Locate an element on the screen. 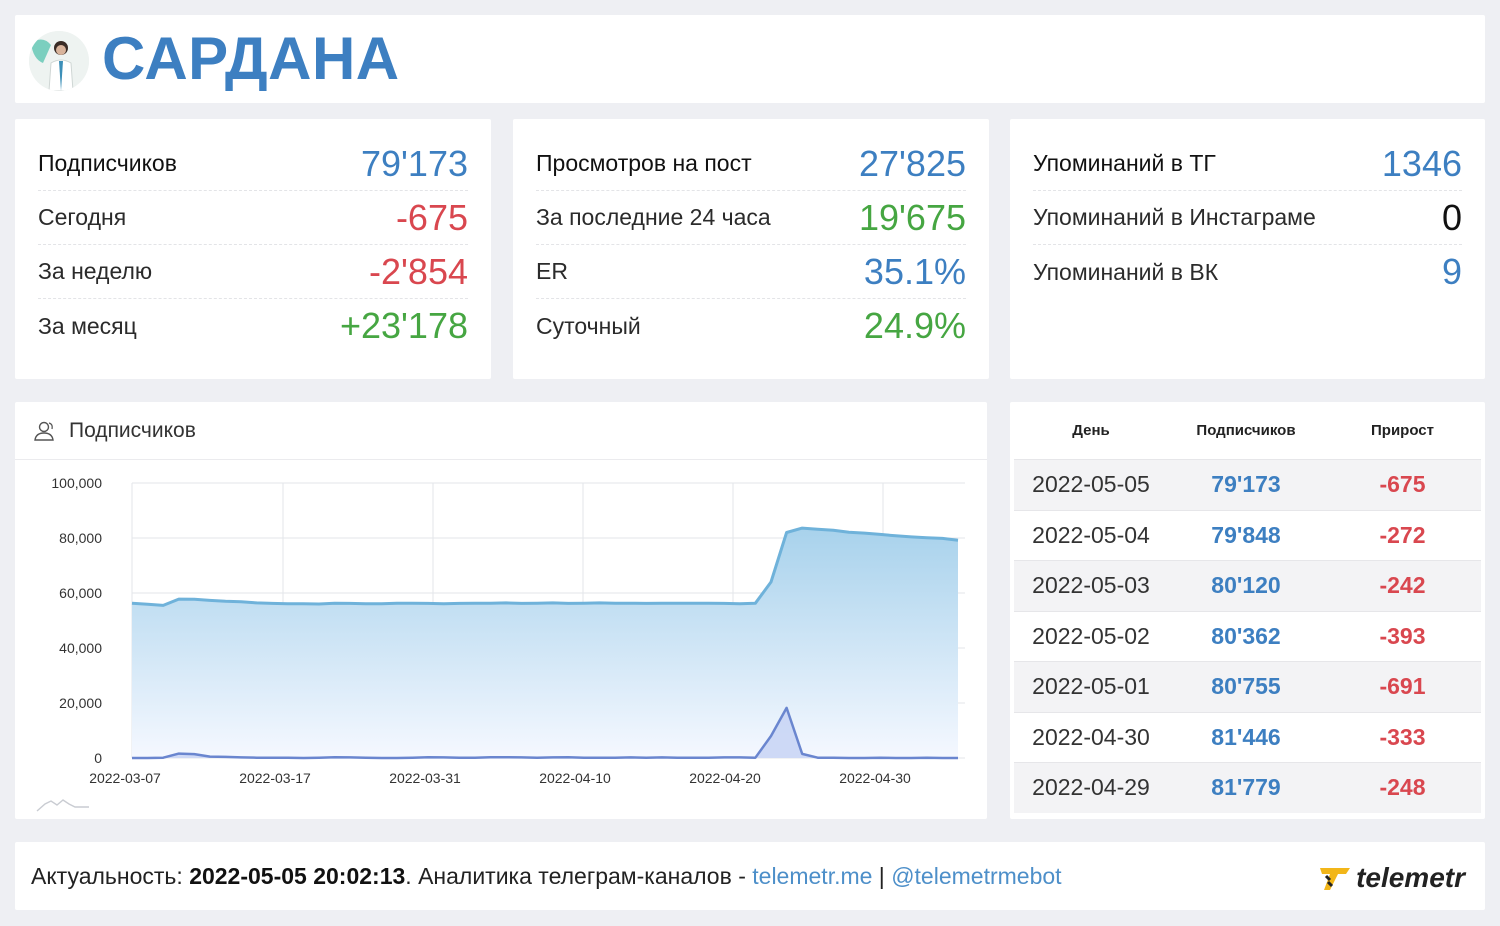 Image resolution: width=1500 pixels, height=926 pixels. chart-header: Подписчиков is located at coordinates (501, 431).